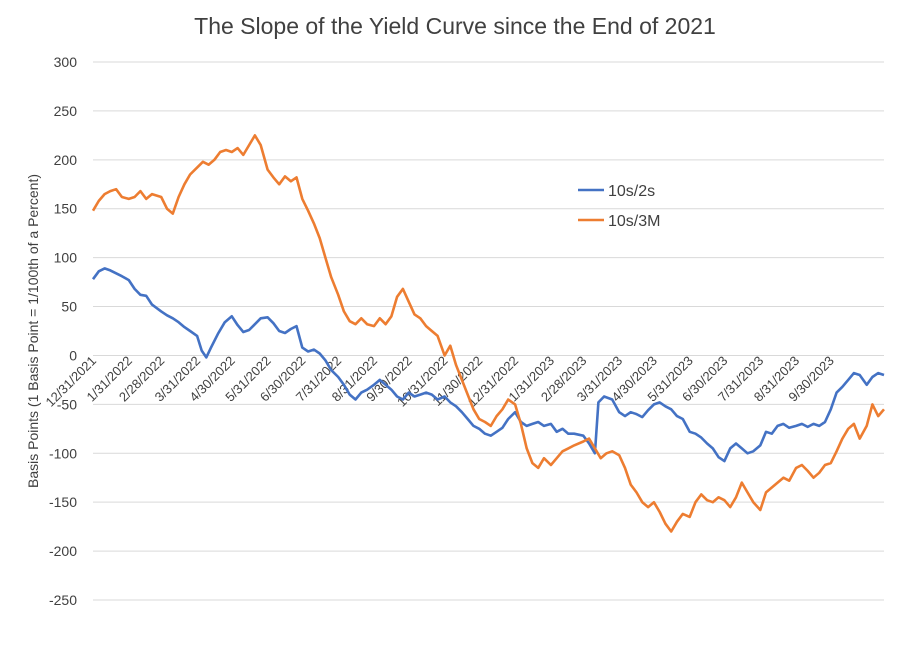 The width and height of the screenshot is (911, 661). I want to click on legend-label: 10s/3M, so click(634, 221).